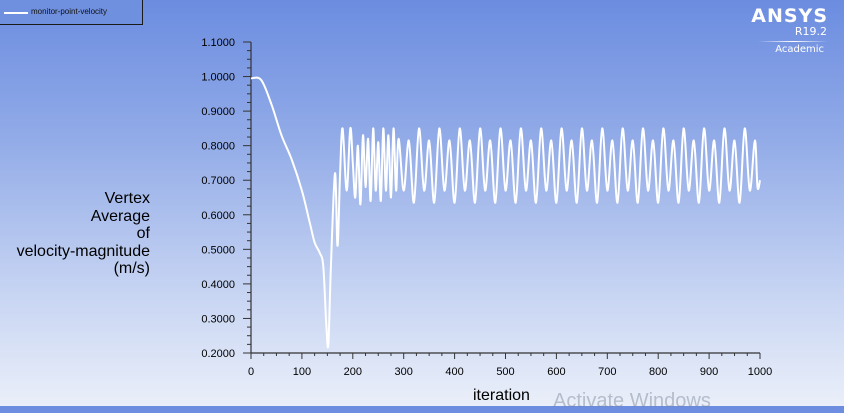 This screenshot has width=844, height=413. I want to click on y-tick-label: 0.2000, so click(218, 354).